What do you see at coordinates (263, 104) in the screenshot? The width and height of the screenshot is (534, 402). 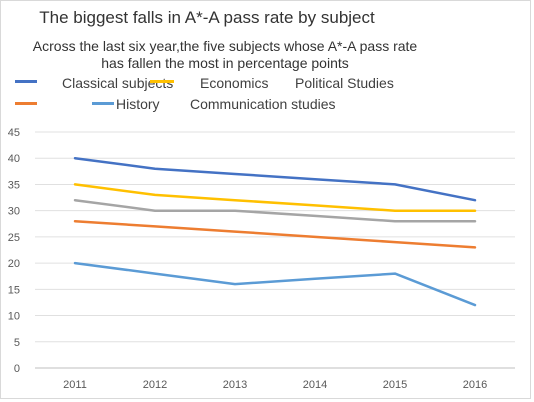 I see `legend-label-communication: Communication studies` at bounding box center [263, 104].